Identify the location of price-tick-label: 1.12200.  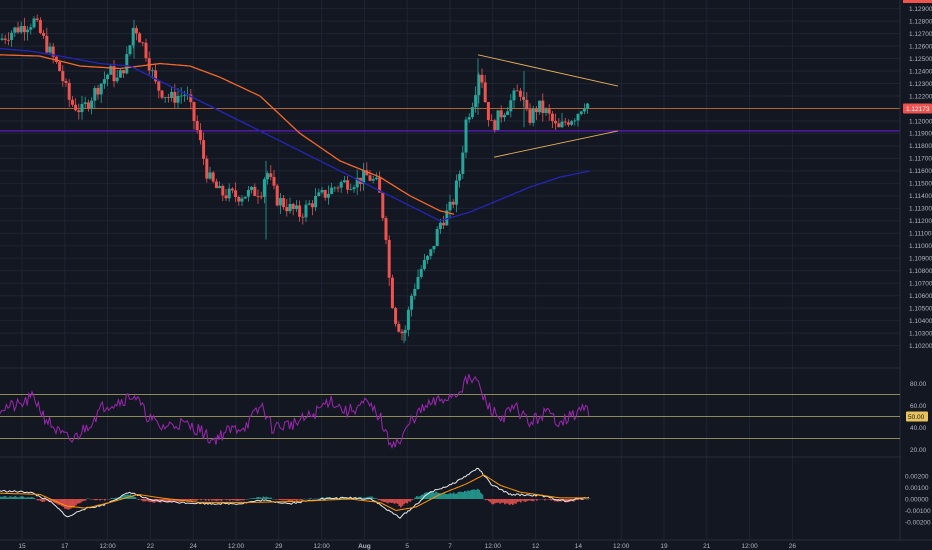
(920, 96).